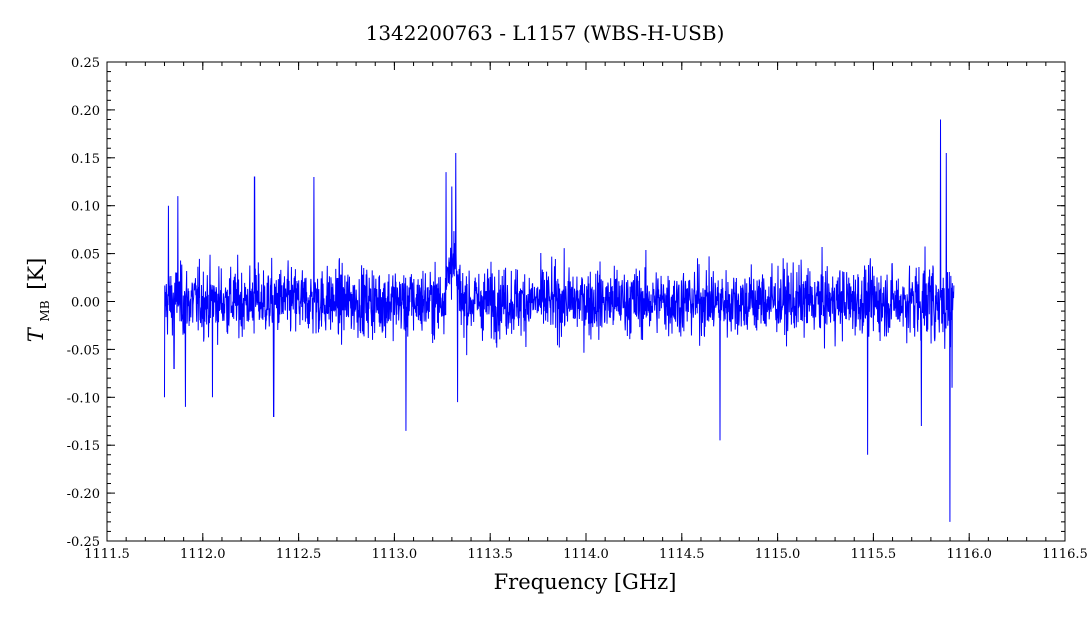  I want to click on chart-title: 1342200763 - L1157 (WBS-H-USB), so click(545, 33).